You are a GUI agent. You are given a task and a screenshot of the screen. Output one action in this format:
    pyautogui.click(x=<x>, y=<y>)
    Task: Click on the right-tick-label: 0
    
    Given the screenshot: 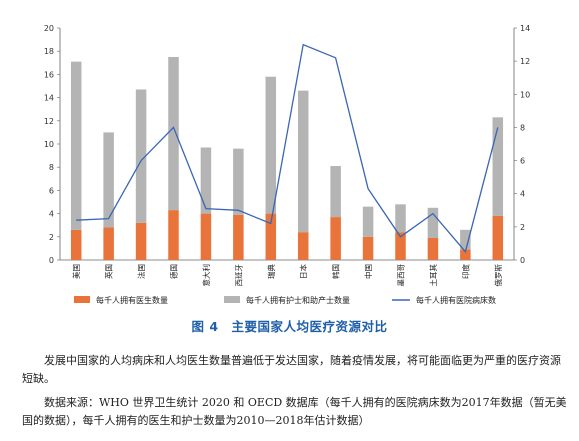 What is the action you would take?
    pyautogui.click(x=522, y=260)
    